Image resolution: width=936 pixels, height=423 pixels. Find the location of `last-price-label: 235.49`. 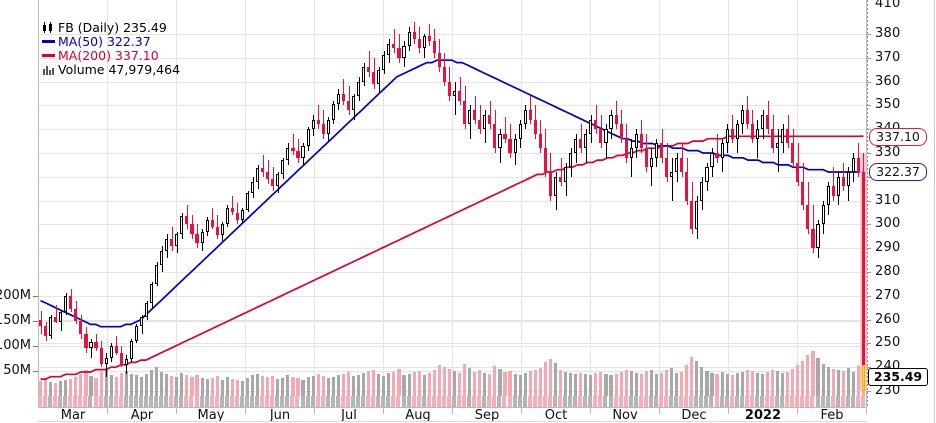

last-price-label: 235.49 is located at coordinates (898, 377).